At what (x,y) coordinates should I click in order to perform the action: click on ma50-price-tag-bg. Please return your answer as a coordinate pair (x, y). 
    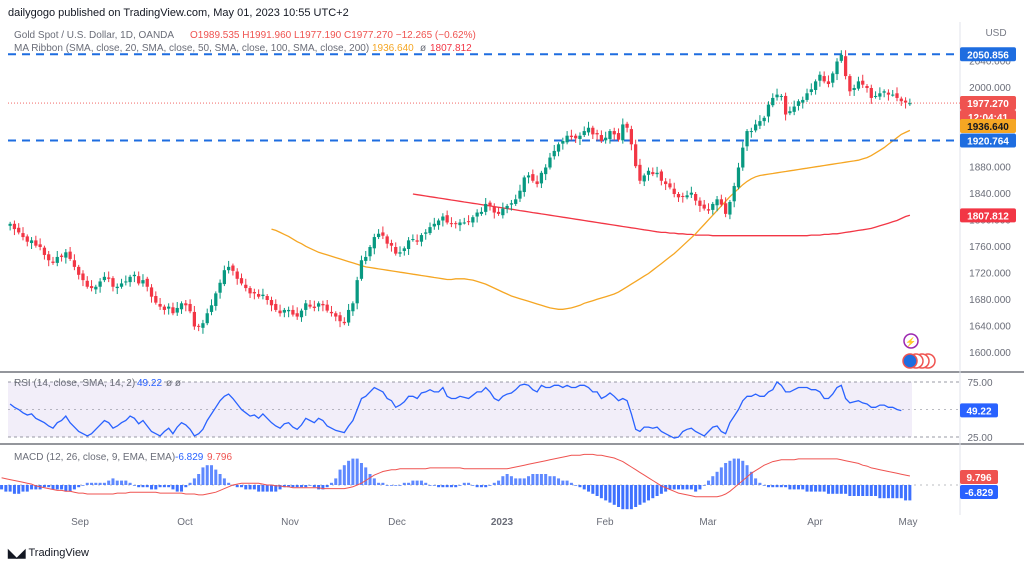
    Looking at the image, I should click on (988, 125).